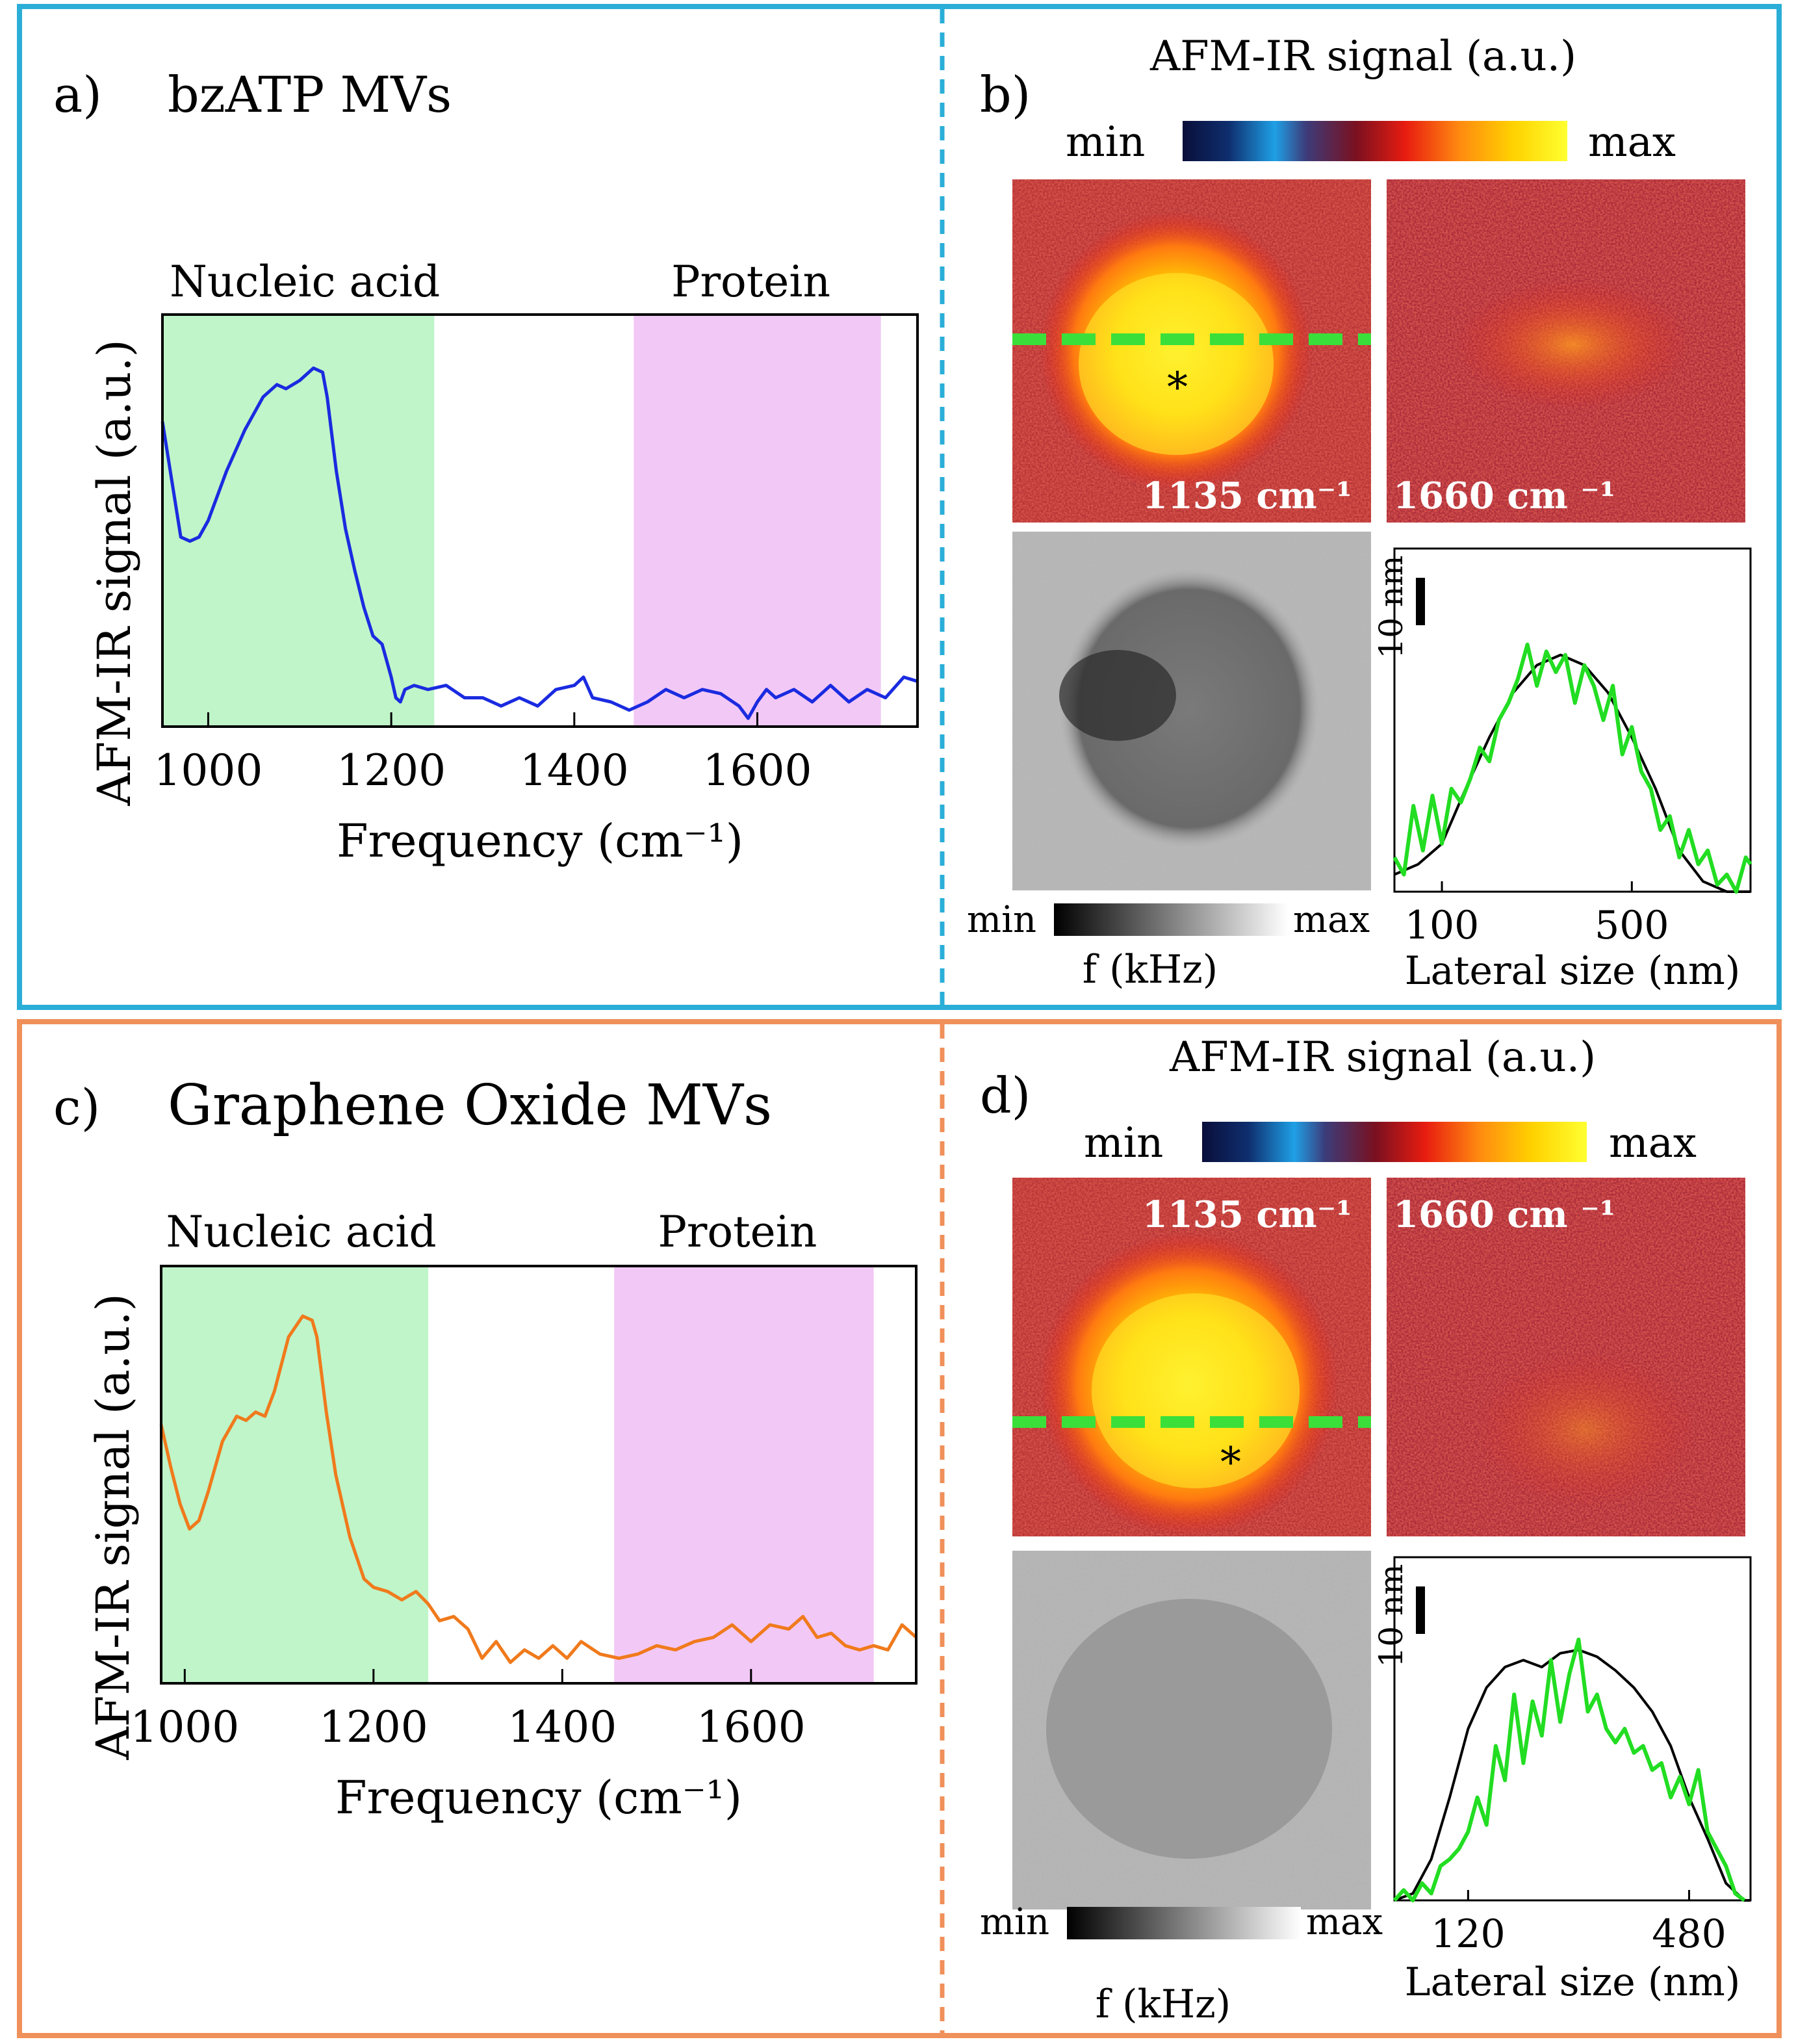 Image resolution: width=1796 pixels, height=2044 pixels. I want to click on profile-line-height, so click(1572, 773).